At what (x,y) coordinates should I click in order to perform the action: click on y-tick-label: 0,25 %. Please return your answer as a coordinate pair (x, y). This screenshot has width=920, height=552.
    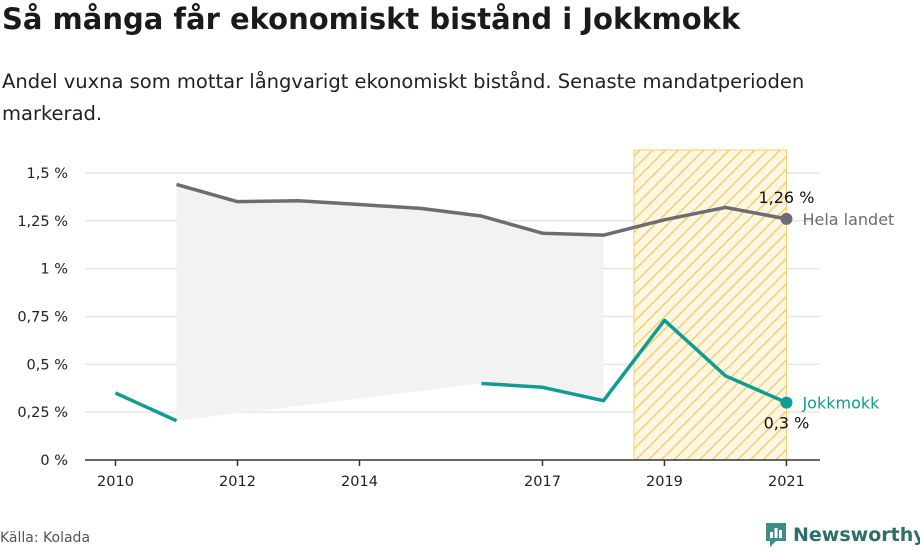
    Looking at the image, I should click on (42, 413).